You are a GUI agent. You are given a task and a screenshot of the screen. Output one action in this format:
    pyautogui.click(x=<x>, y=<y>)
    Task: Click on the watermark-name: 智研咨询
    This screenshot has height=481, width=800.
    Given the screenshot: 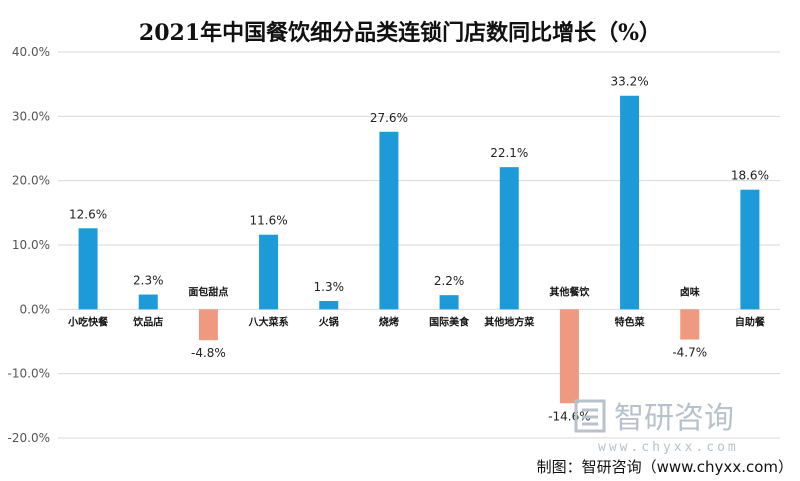 What is the action you would take?
    pyautogui.click(x=674, y=418)
    